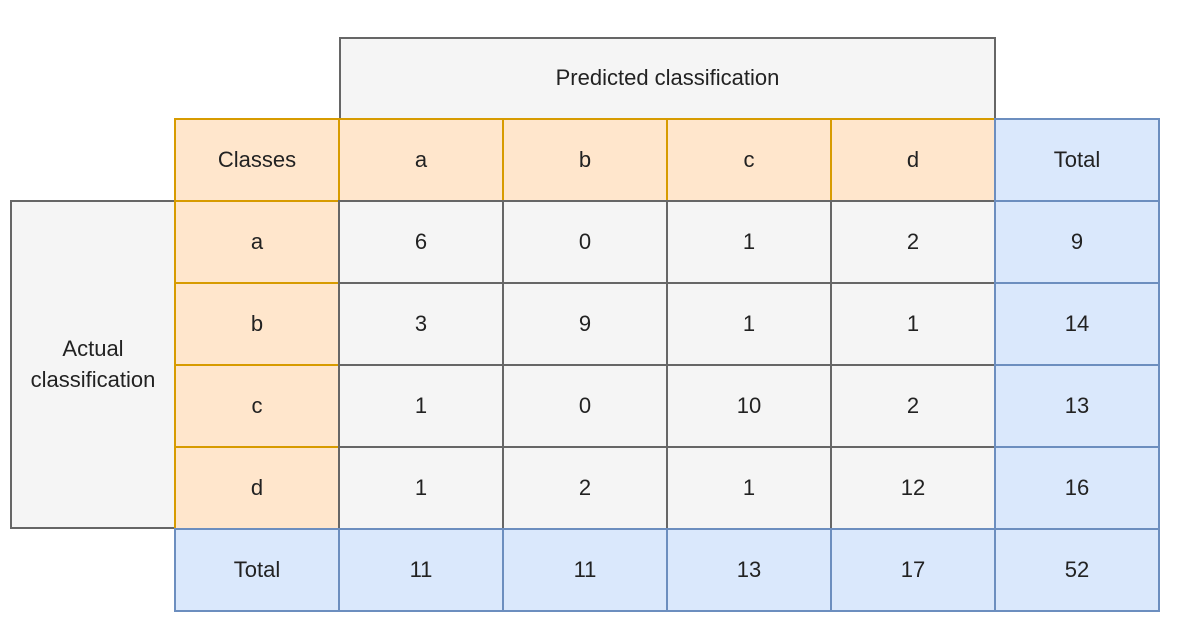  What do you see at coordinates (913, 570) in the screenshot?
I see `column-total-cell: 17` at bounding box center [913, 570].